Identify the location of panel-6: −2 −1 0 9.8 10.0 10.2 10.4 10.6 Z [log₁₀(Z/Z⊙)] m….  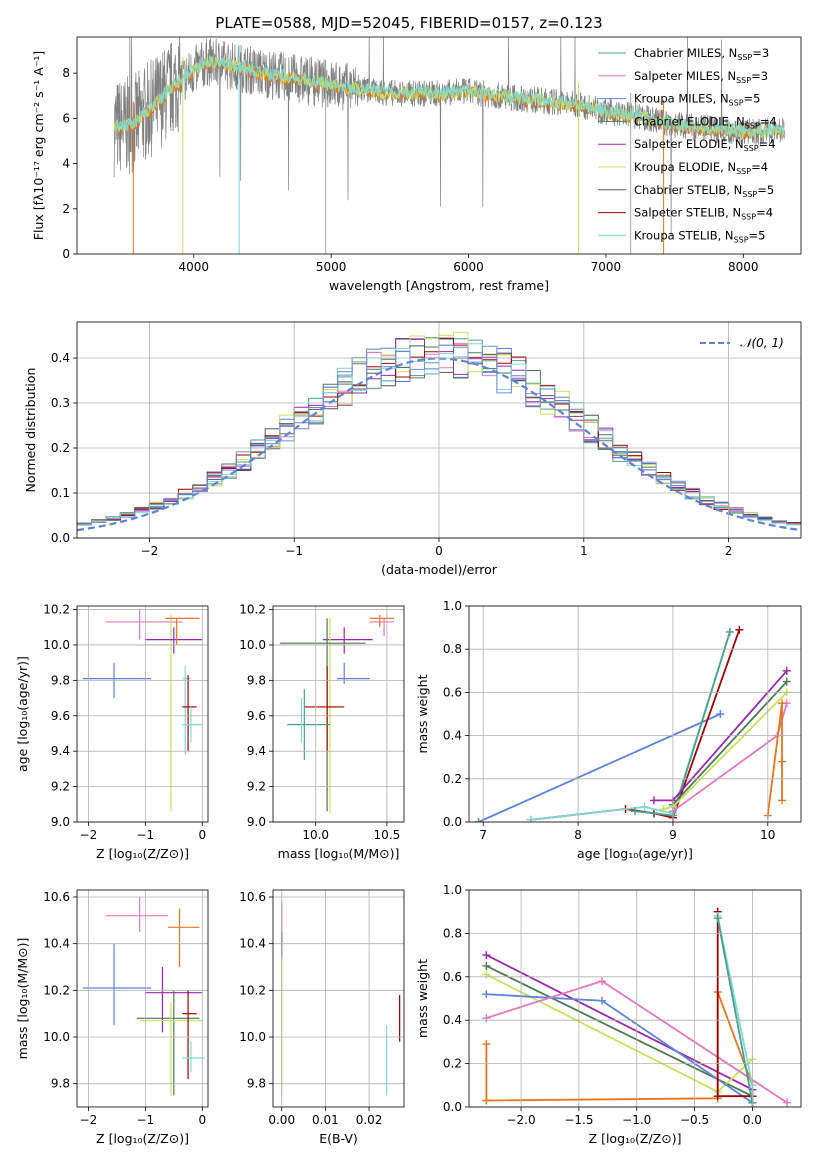
(112, 1017).